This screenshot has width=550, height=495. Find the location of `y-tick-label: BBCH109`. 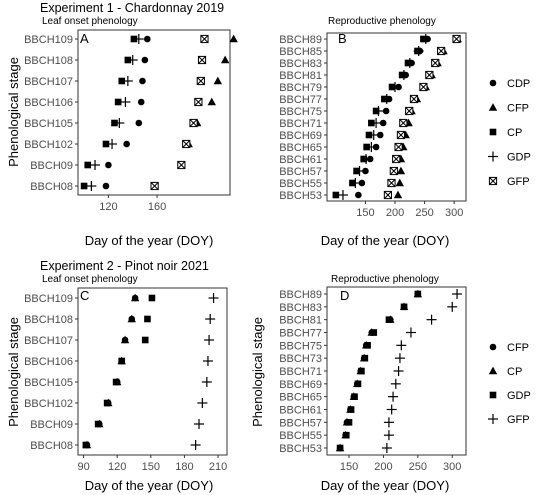

y-tick-label: BBCH109 is located at coordinates (48, 299).